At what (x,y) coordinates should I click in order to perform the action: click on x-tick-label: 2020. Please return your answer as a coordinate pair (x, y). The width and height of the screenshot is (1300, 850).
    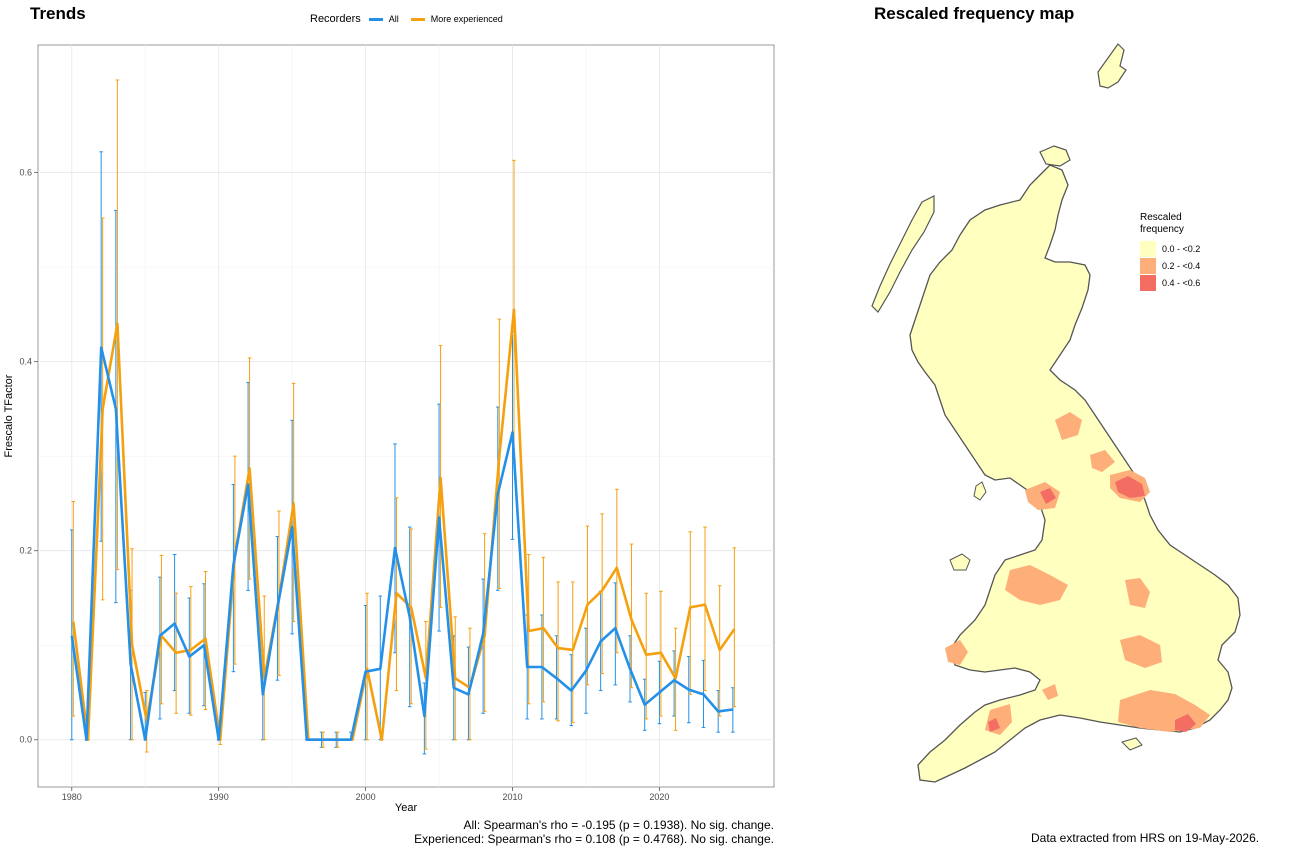
    Looking at the image, I should click on (659, 797).